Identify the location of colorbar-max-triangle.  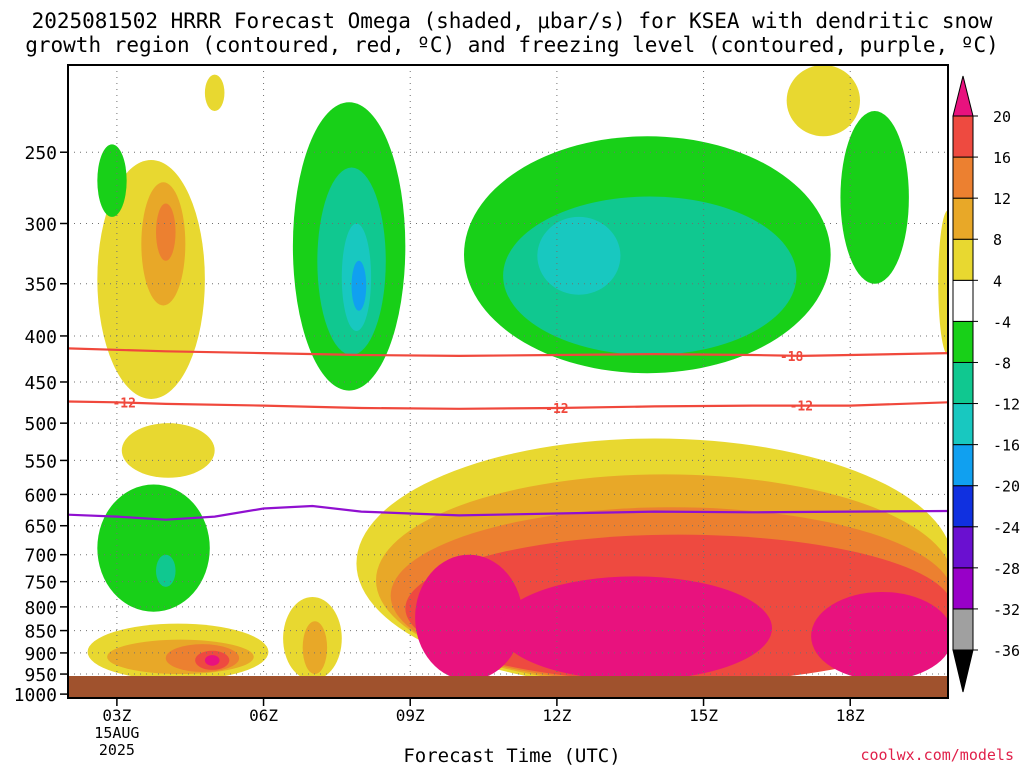
(963, 96).